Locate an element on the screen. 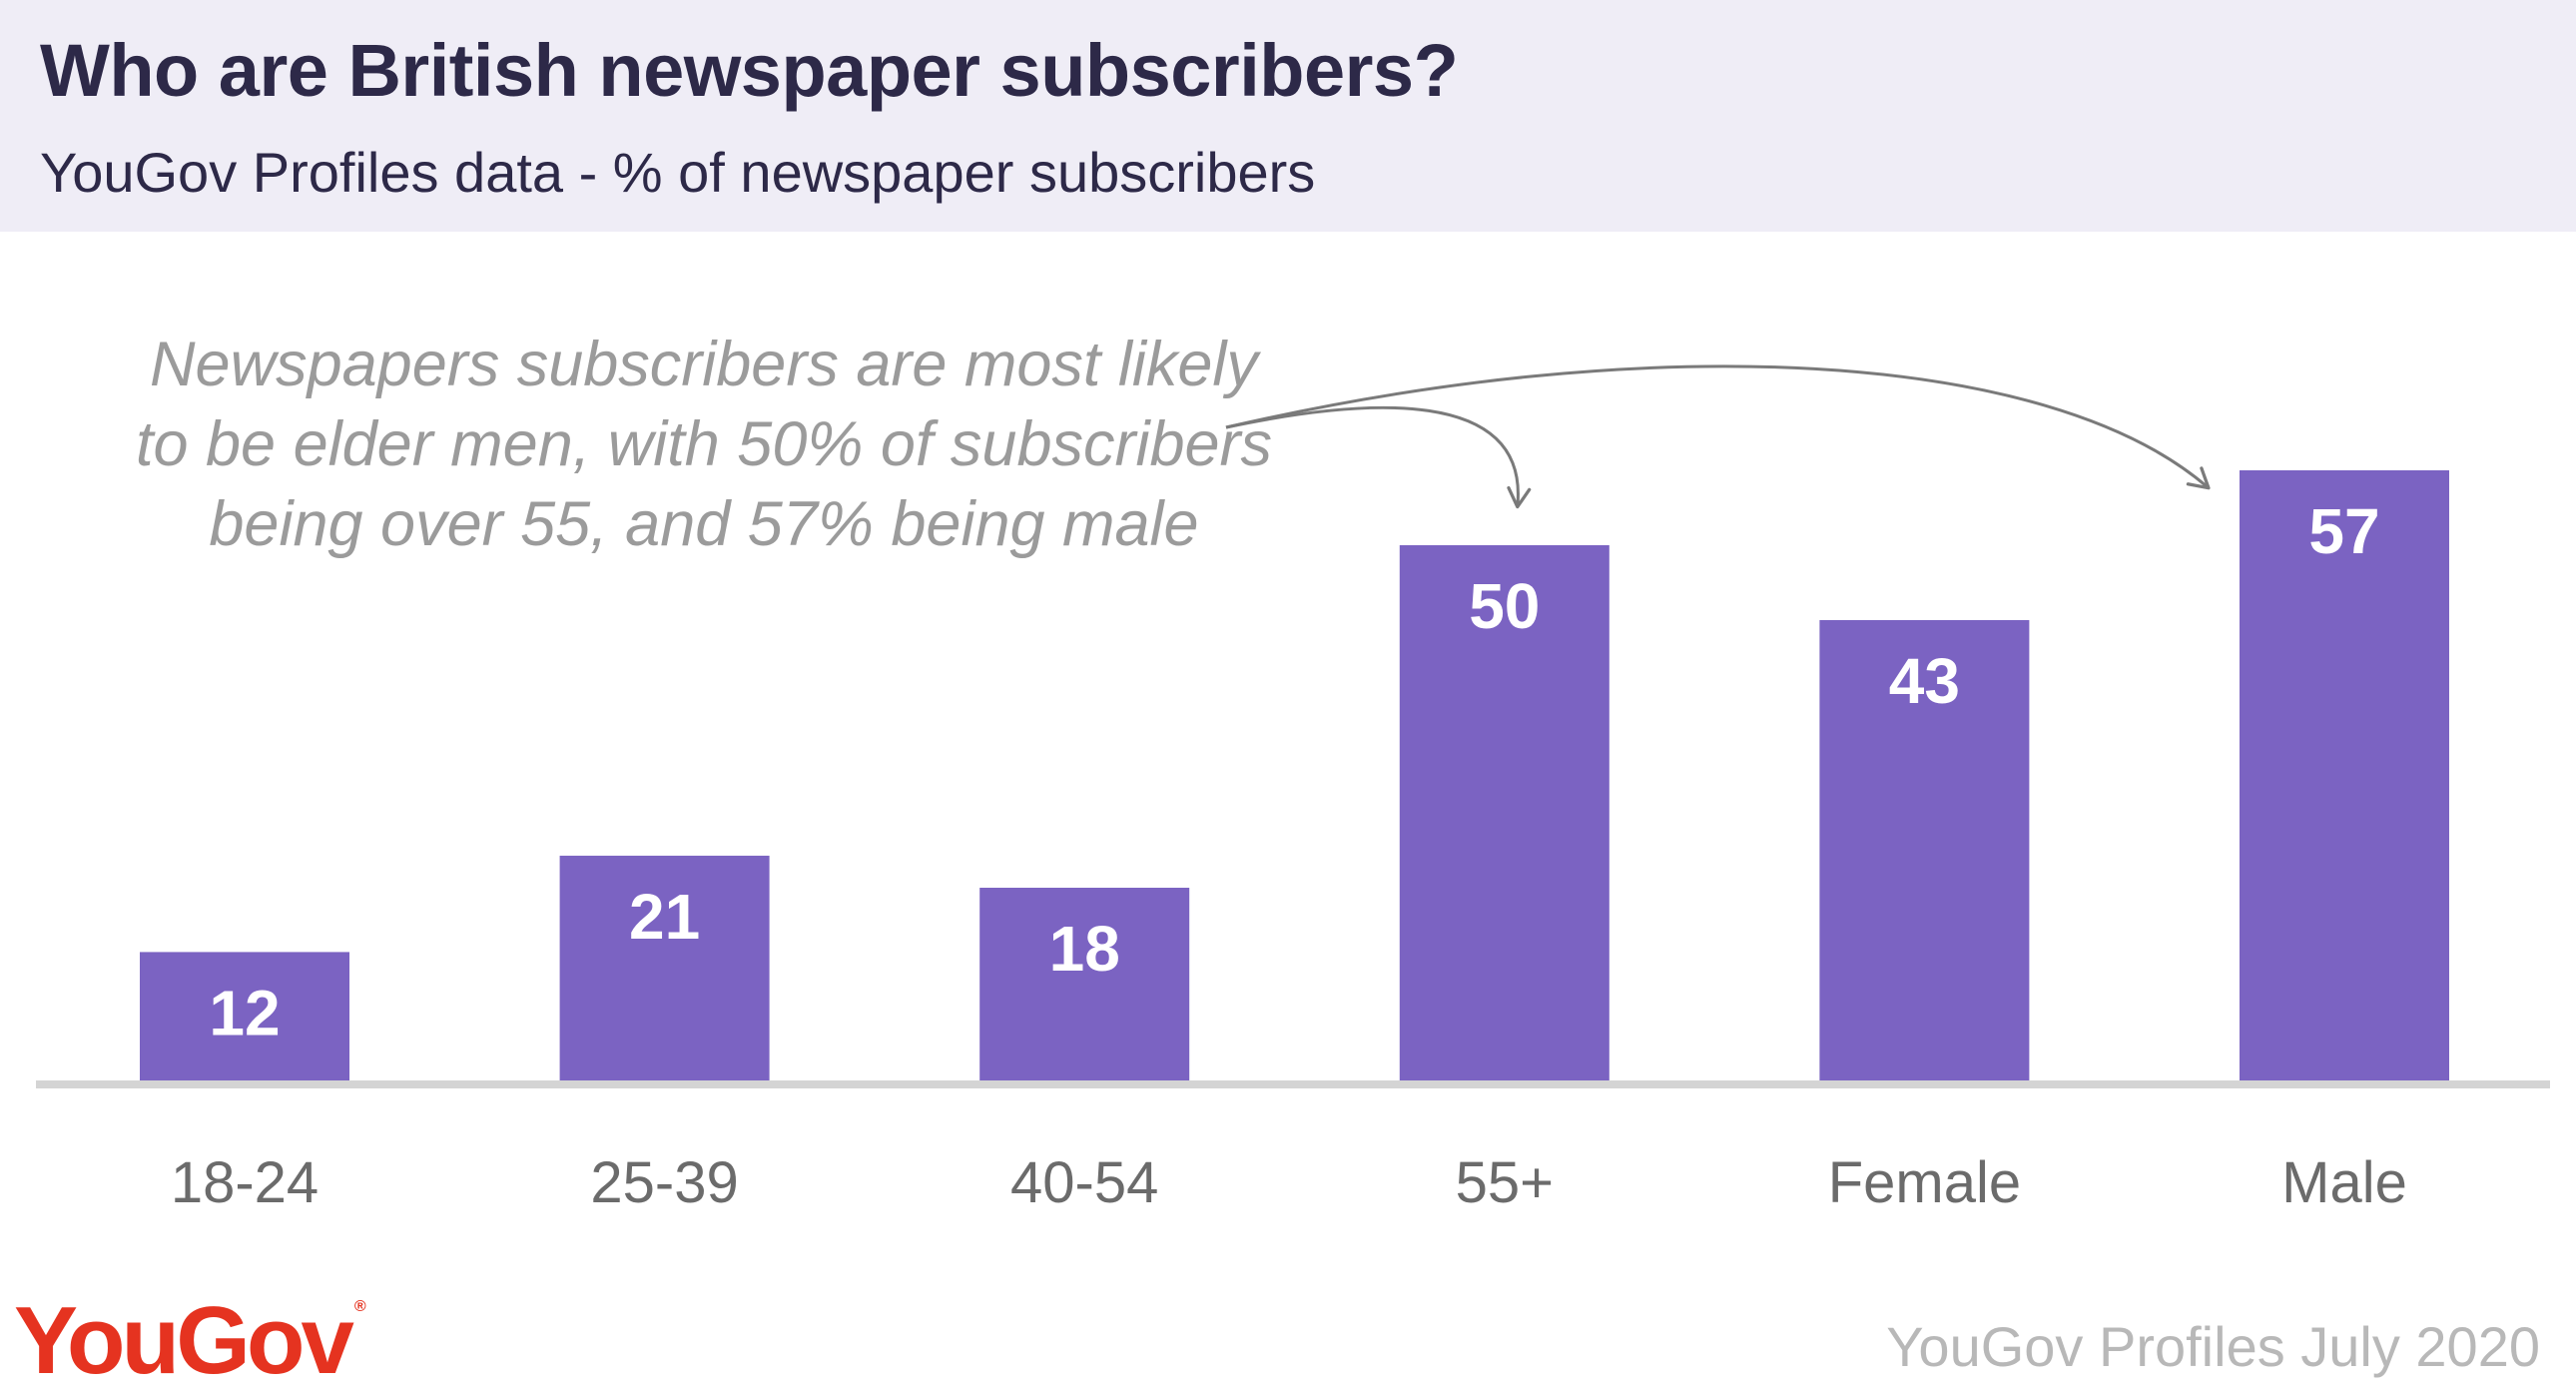  data-label: 50 is located at coordinates (1504, 606).